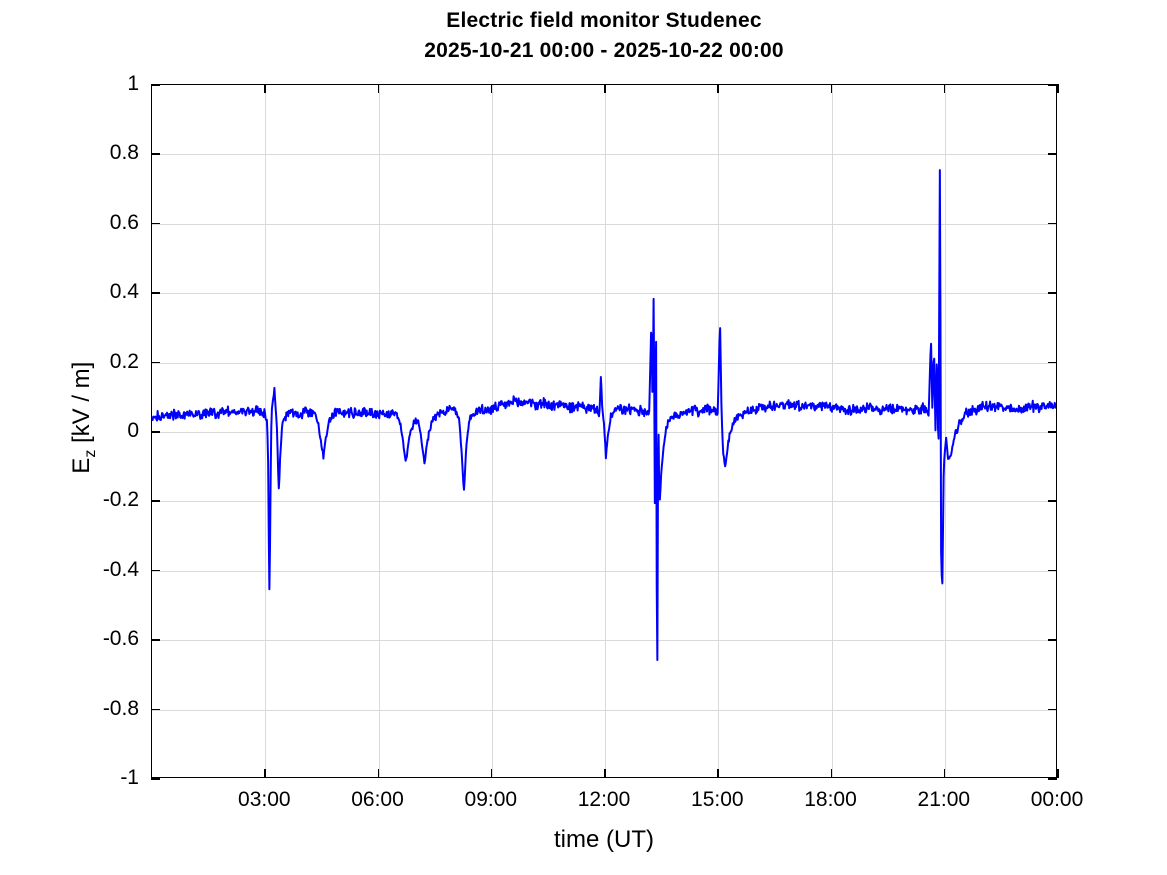  I want to click on y-axis-tick-label: -1, so click(129, 777).